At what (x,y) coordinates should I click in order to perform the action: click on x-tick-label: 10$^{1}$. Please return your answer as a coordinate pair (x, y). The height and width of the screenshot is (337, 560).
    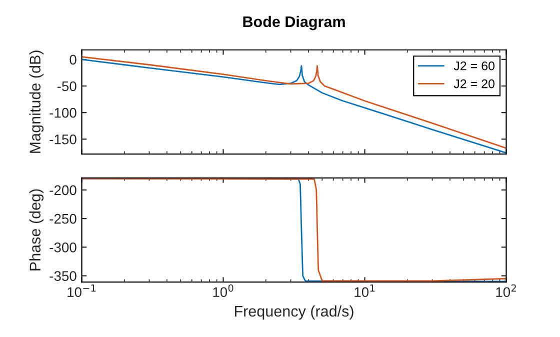
    Looking at the image, I should click on (364, 291).